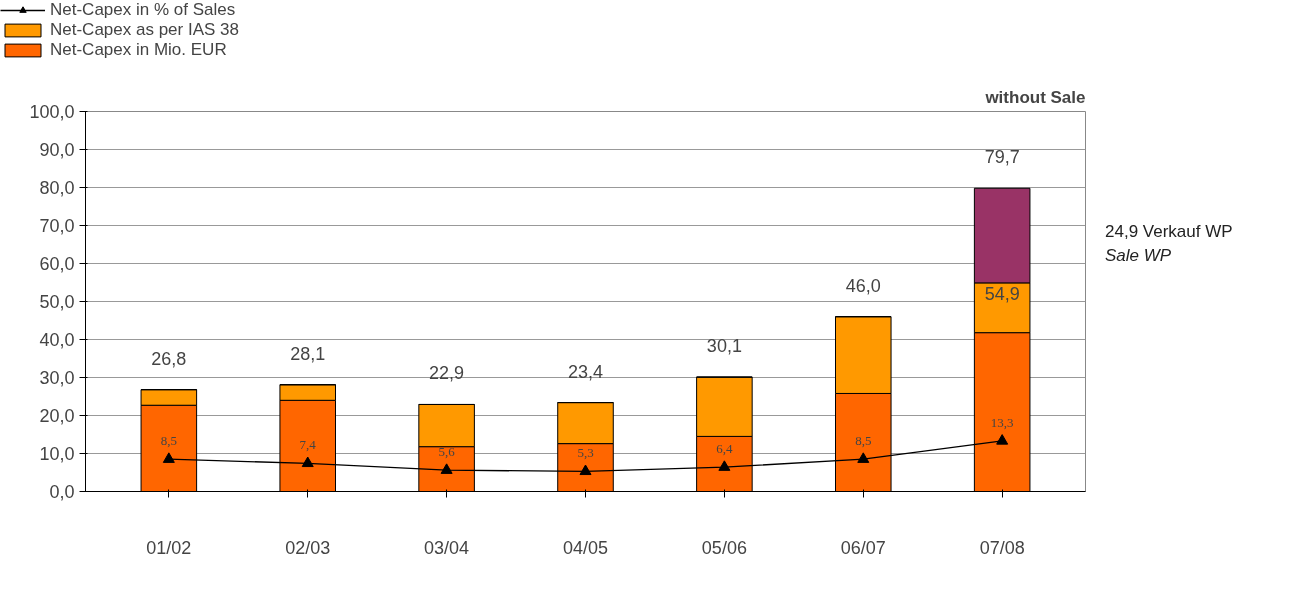 This screenshot has width=1289, height=596. What do you see at coordinates (1035, 97) in the screenshot?
I see `chart-title: without Sale` at bounding box center [1035, 97].